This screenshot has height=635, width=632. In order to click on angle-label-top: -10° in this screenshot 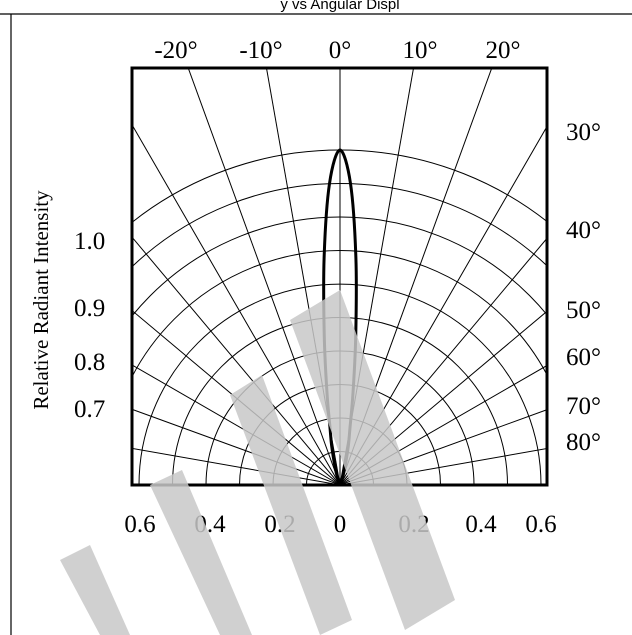, I will do `click(260, 50)`.